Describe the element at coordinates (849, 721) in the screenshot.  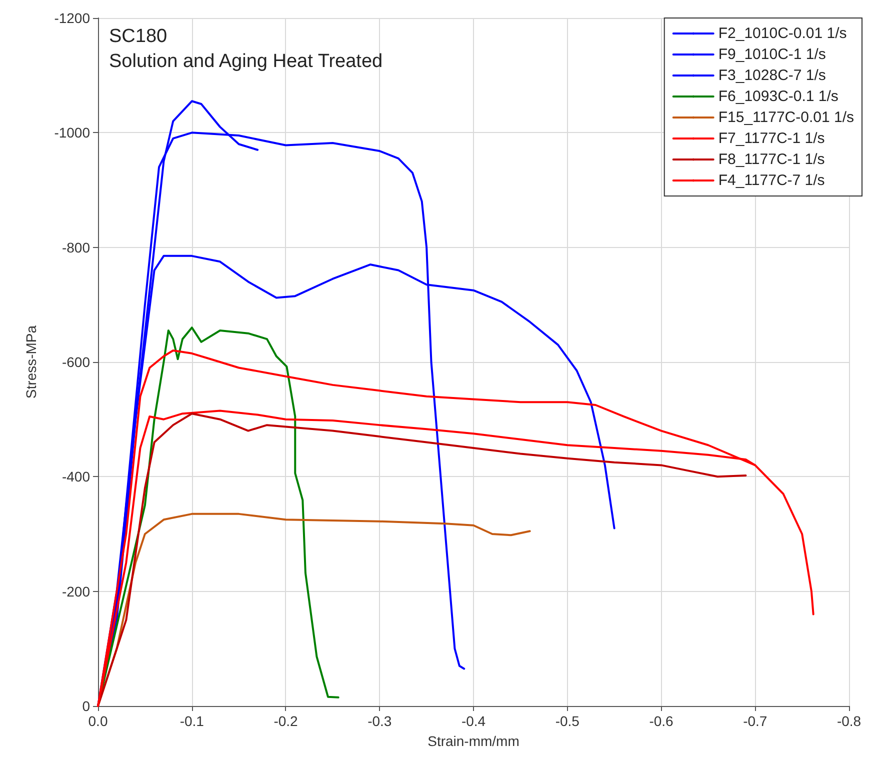
I see `x-tick-label: -0.8` at that location.